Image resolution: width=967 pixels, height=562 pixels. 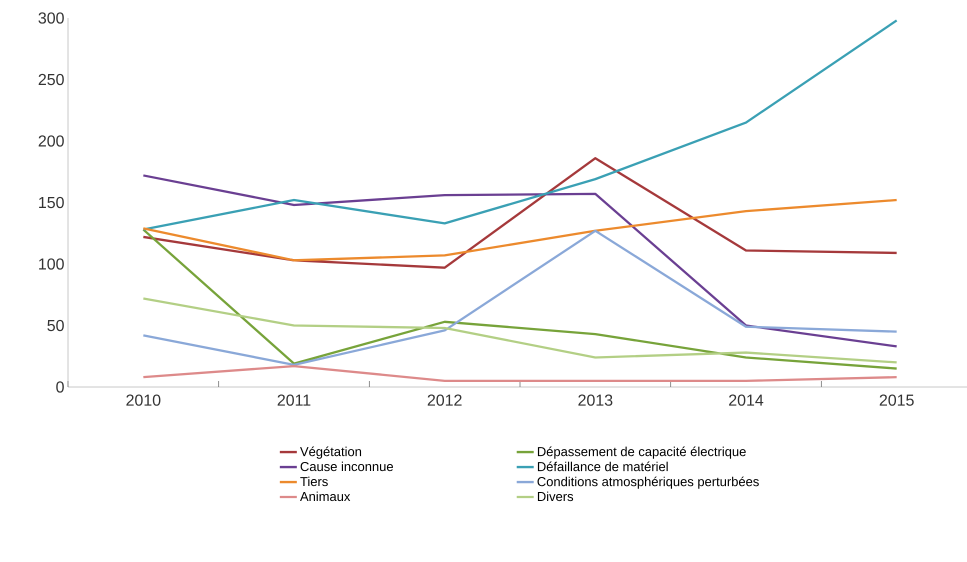 What do you see at coordinates (51, 80) in the screenshot?
I see `y-tick-label: 250` at bounding box center [51, 80].